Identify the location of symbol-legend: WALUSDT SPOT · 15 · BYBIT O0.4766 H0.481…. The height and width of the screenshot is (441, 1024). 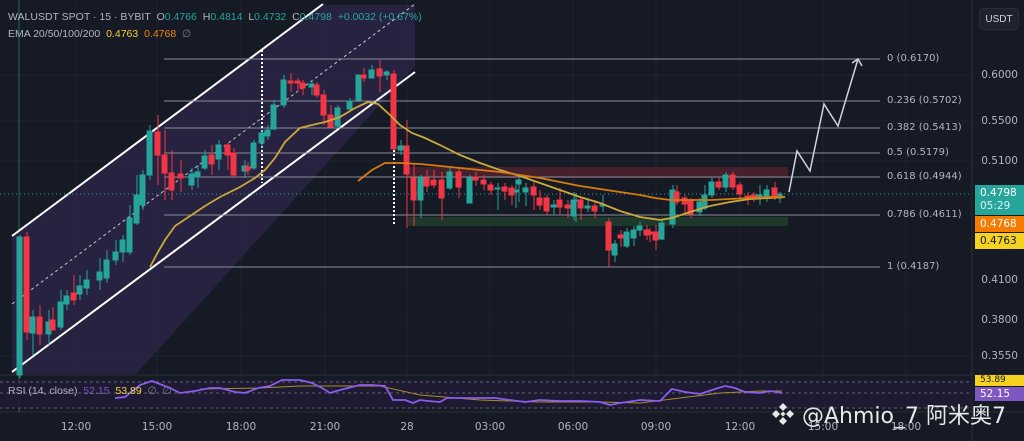
(215, 17).